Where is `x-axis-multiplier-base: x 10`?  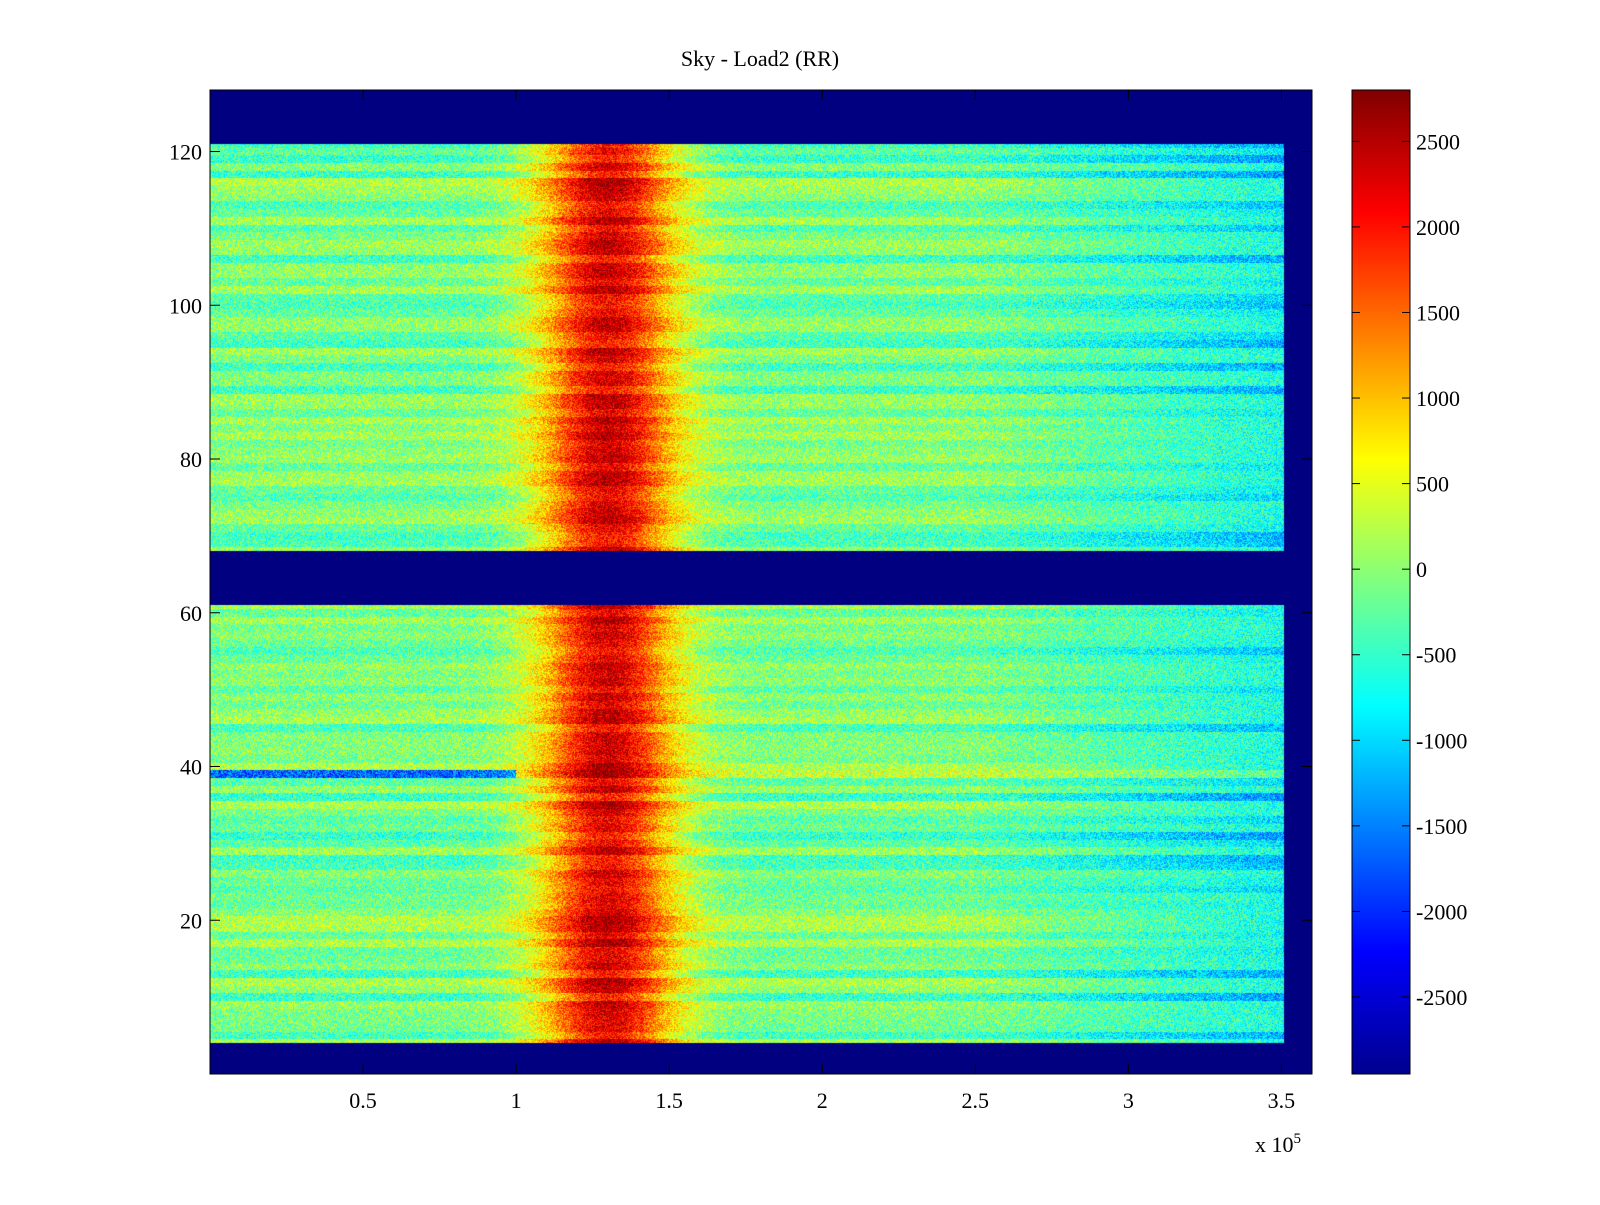
x-axis-multiplier-base: x 10 is located at coordinates (1274, 1144).